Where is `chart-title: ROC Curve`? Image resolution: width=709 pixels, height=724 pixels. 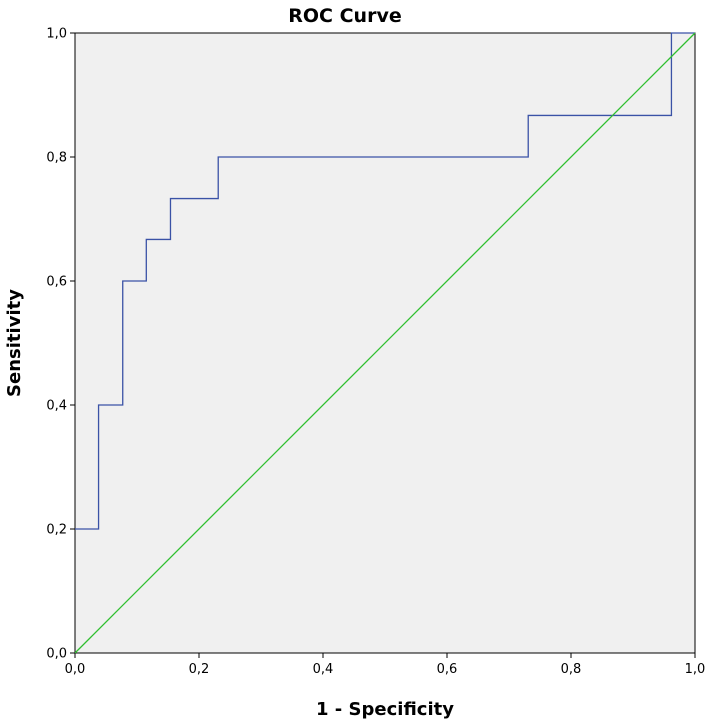
chart-title: ROC Curve is located at coordinates (344, 16).